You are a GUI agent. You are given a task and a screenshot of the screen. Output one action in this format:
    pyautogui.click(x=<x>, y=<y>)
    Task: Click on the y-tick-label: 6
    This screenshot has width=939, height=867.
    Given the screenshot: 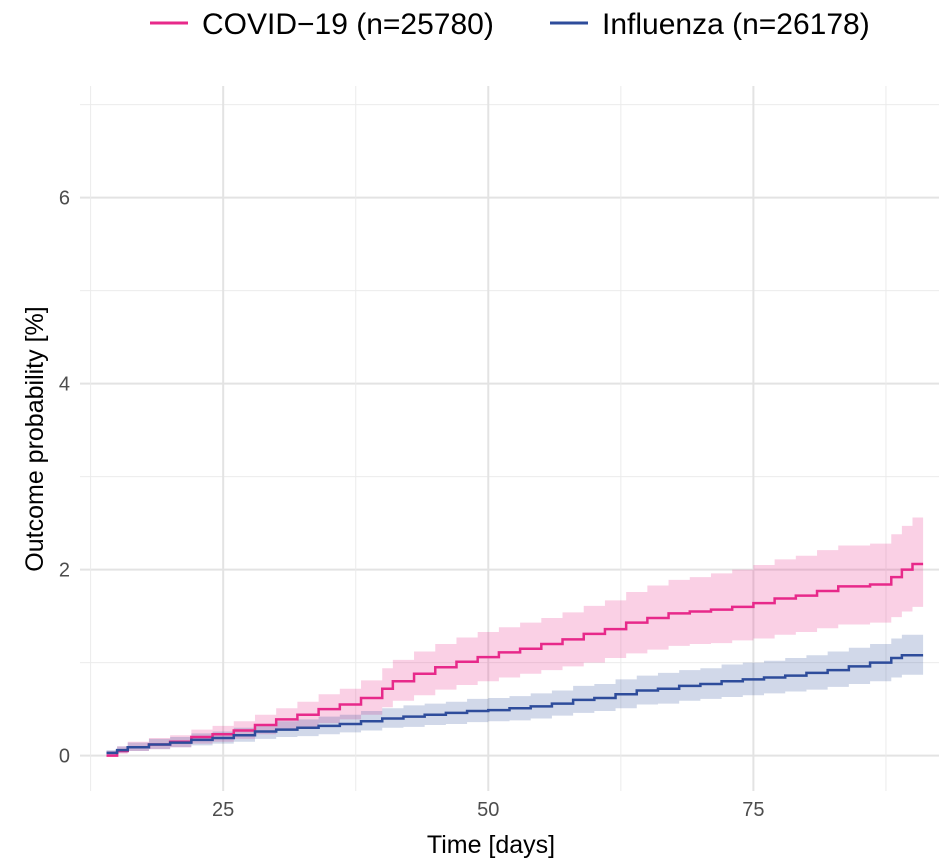 What is the action you would take?
    pyautogui.click(x=64, y=199)
    